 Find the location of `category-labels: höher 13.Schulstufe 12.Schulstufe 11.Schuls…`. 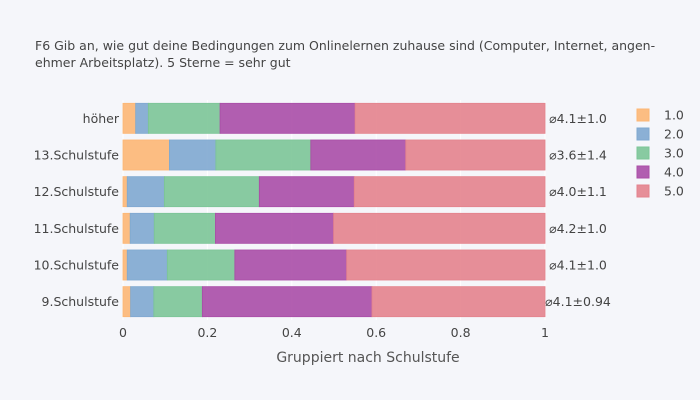

category-labels: höher 13.Schulstufe 12.Schulstufe 11.Schuls… is located at coordinates (77, 210).